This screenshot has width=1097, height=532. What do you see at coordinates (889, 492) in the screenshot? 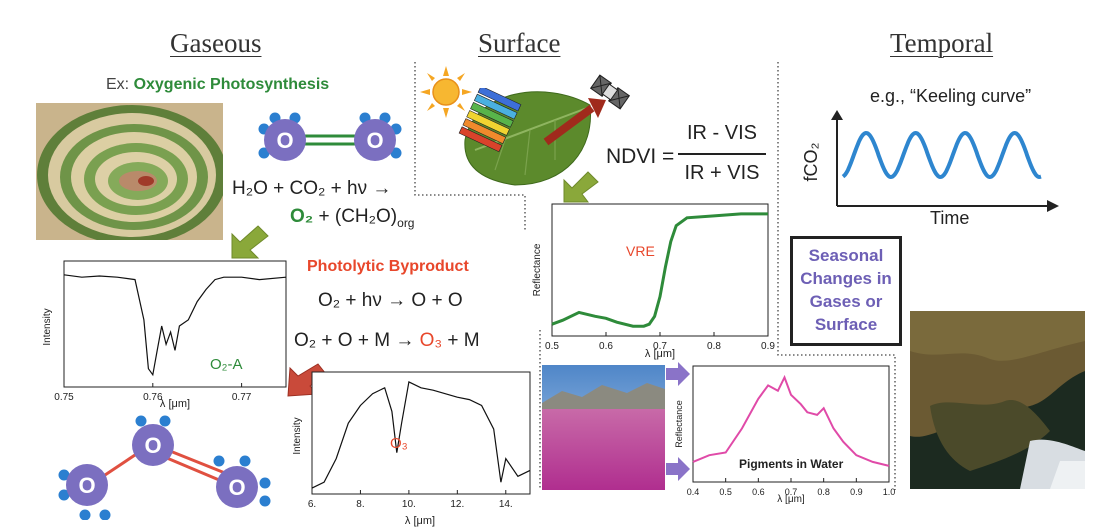
I see `x-tick-label: 1.0` at bounding box center [889, 492].